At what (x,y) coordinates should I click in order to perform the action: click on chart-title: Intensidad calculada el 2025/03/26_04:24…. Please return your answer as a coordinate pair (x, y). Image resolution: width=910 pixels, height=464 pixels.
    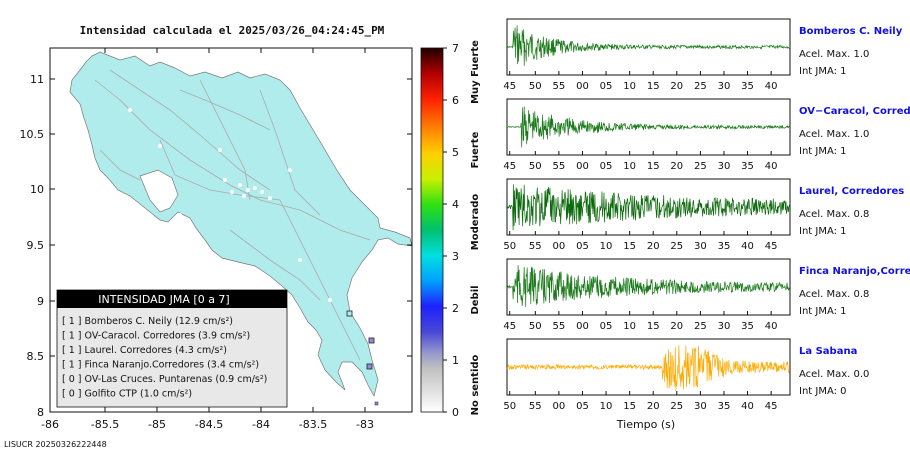
    Looking at the image, I should click on (232, 30).